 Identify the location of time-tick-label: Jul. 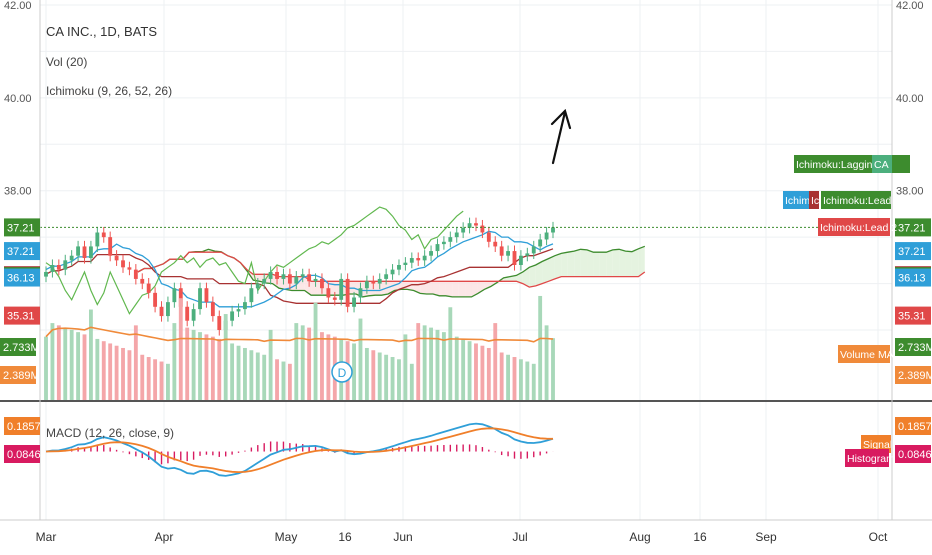
(519, 537).